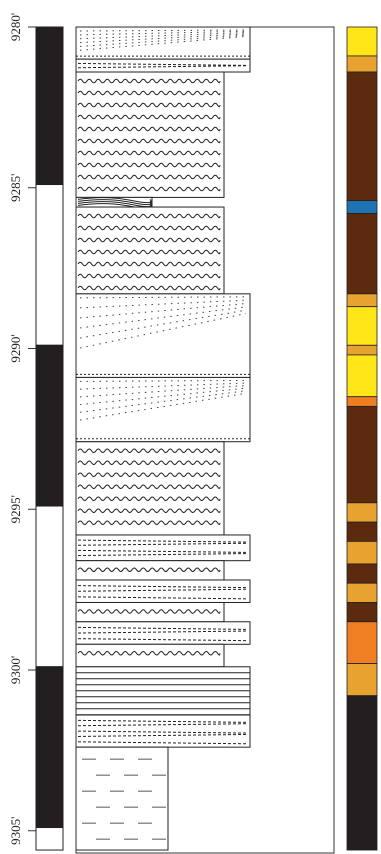 The image size is (381, 854). Describe the element at coordinates (15, 27) in the screenshot. I see `depth-label: 9280'` at that location.